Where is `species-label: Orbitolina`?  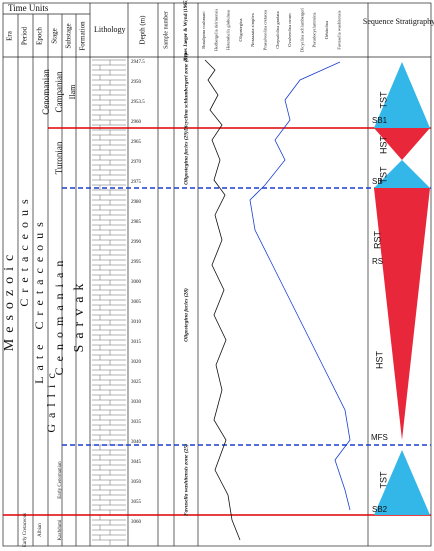 species-label: Orbitolina is located at coordinates (326, 30).